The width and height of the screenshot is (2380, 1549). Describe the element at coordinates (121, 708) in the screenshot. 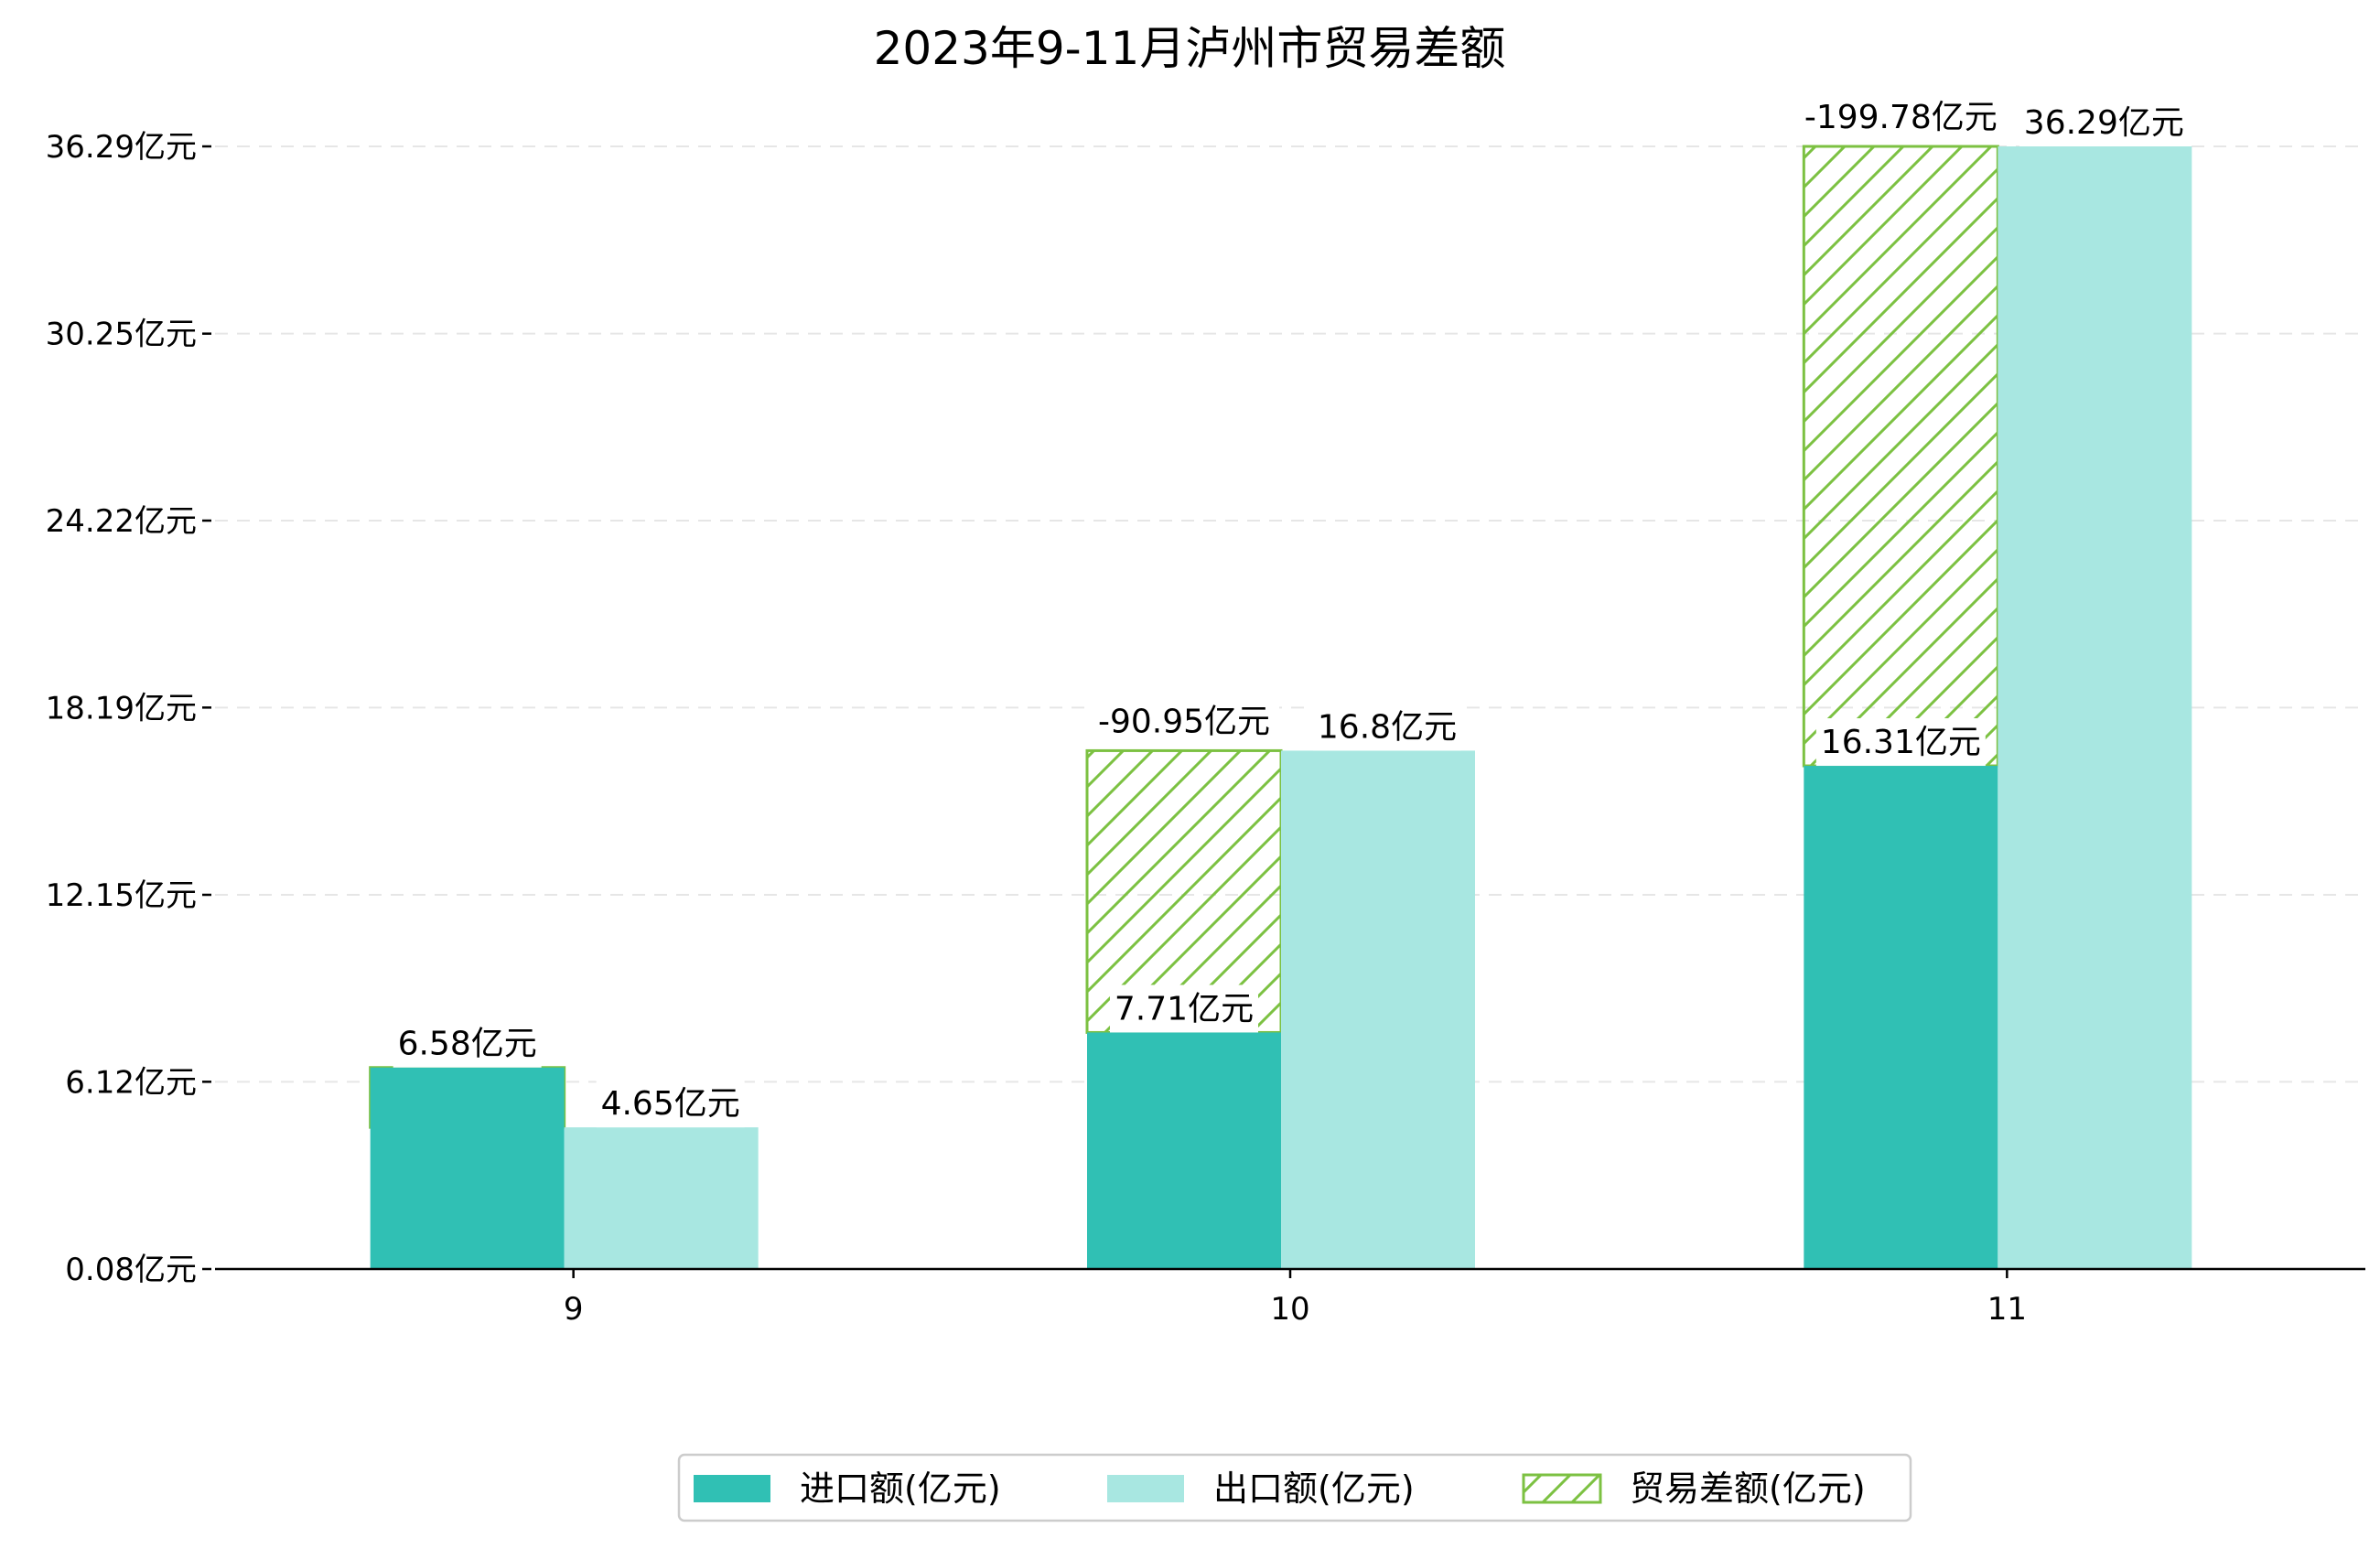

I see `y-tick-label: 18.19亿元` at that location.